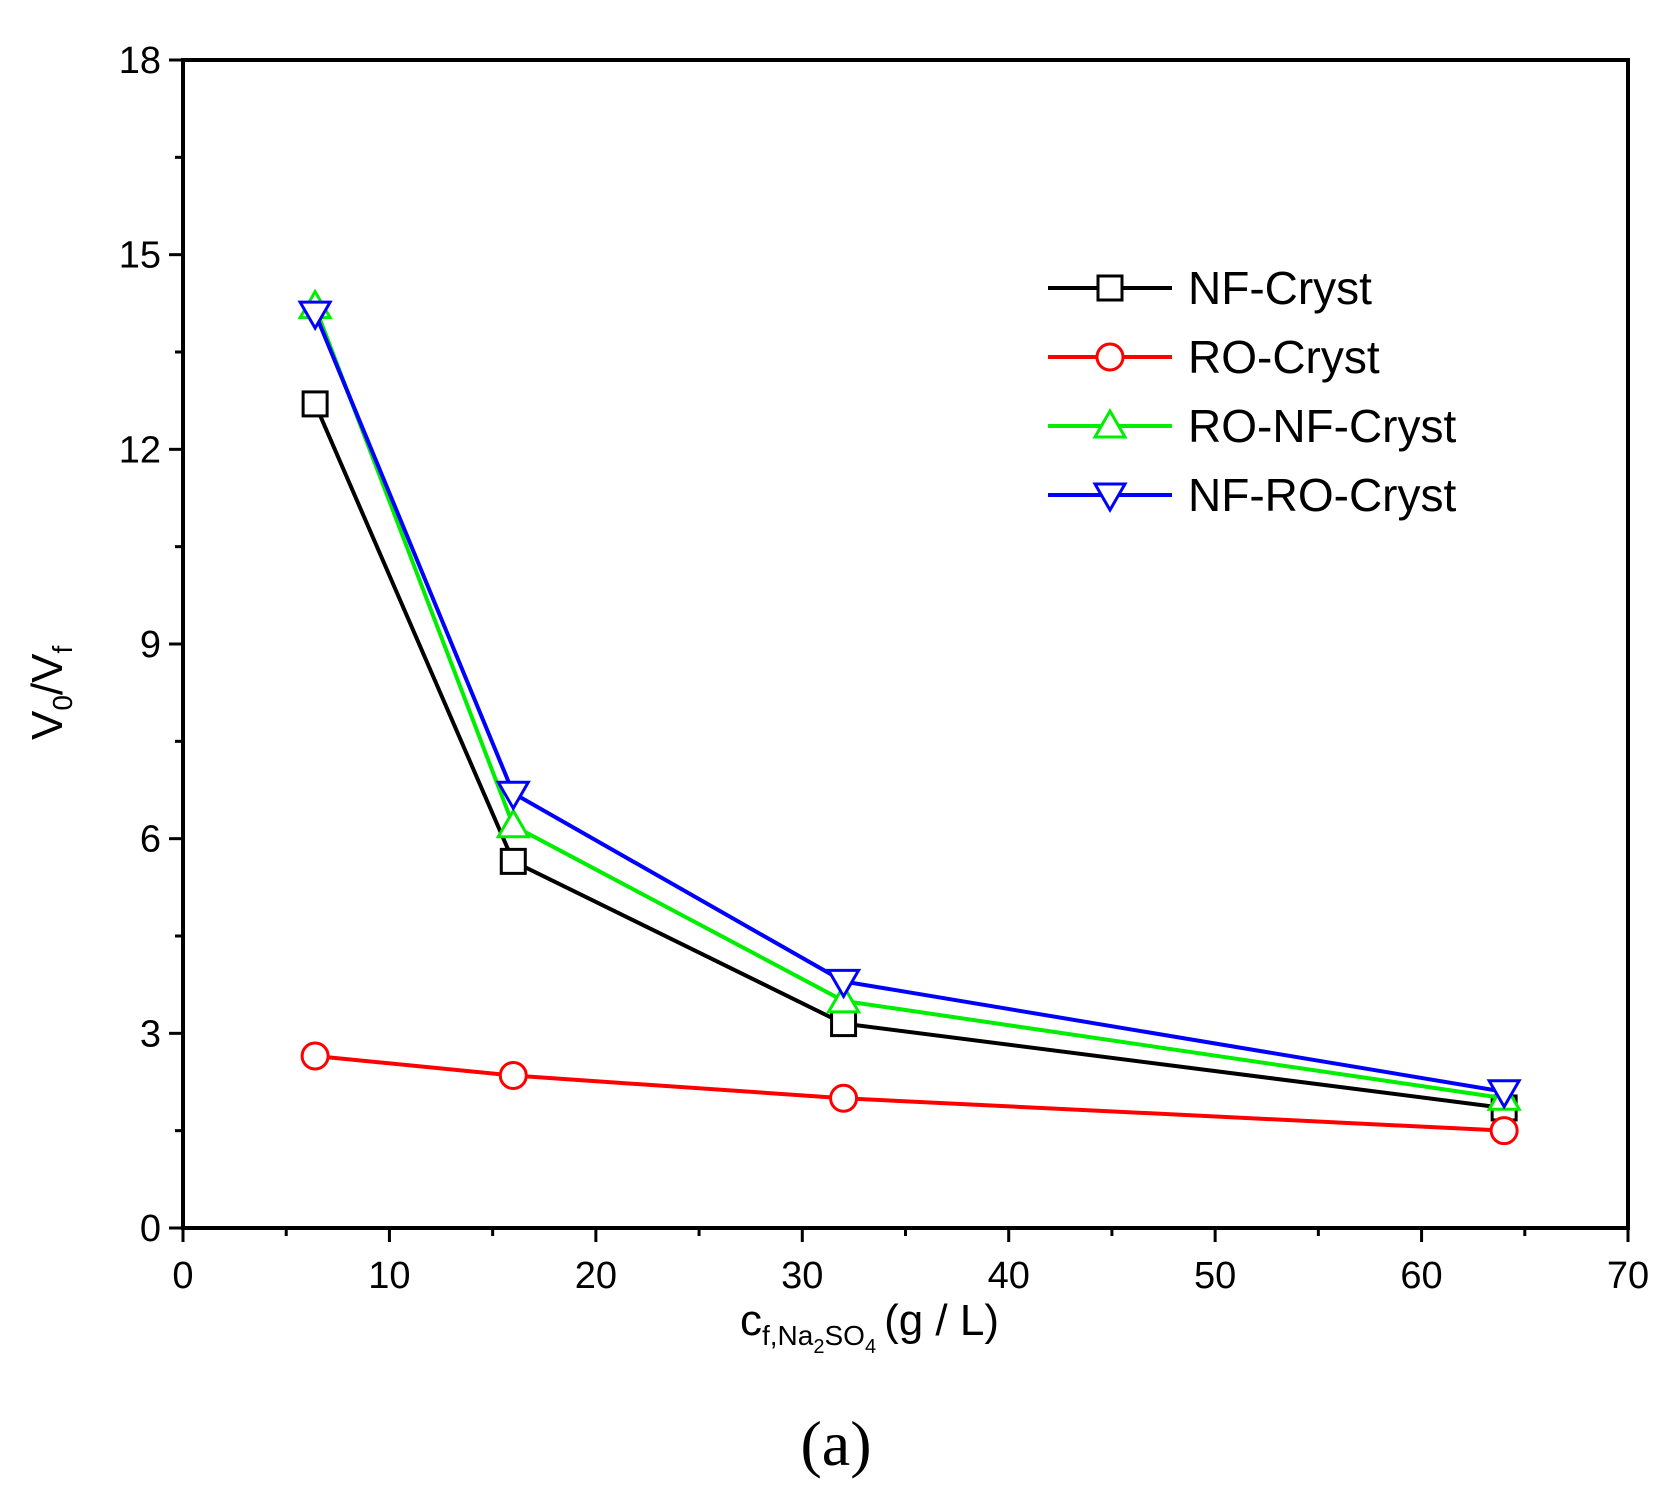  What do you see at coordinates (596, 1276) in the screenshot?
I see `x-tick-label: 20` at bounding box center [596, 1276].